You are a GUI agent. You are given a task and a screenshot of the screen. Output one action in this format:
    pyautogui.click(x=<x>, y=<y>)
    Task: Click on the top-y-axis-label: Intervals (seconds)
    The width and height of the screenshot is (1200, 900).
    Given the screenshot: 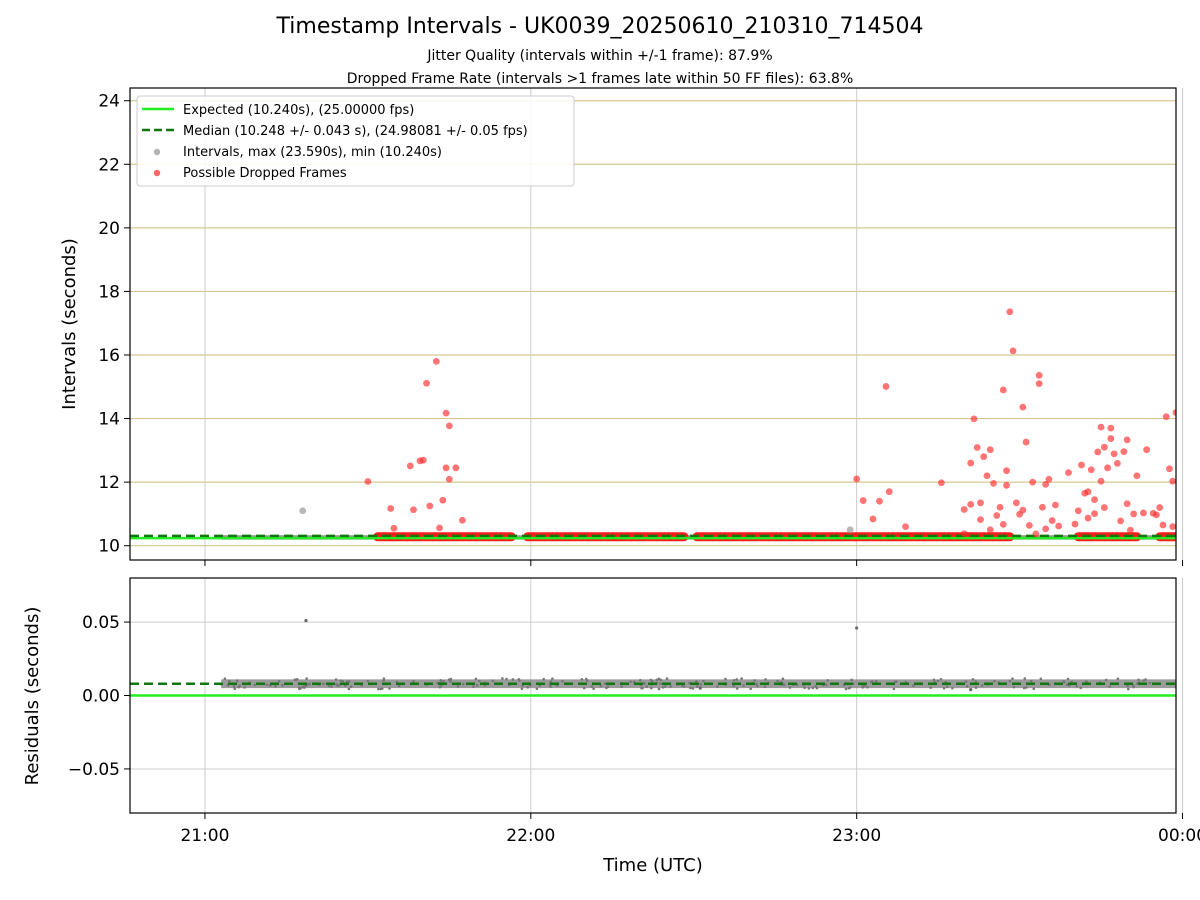 What is the action you would take?
    pyautogui.click(x=69, y=324)
    